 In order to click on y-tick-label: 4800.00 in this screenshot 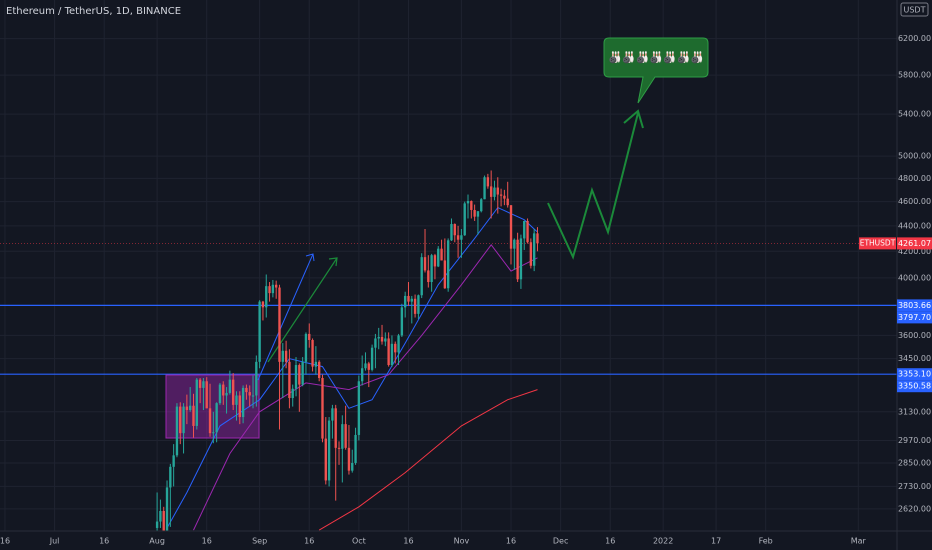, I will do `click(914, 178)`.